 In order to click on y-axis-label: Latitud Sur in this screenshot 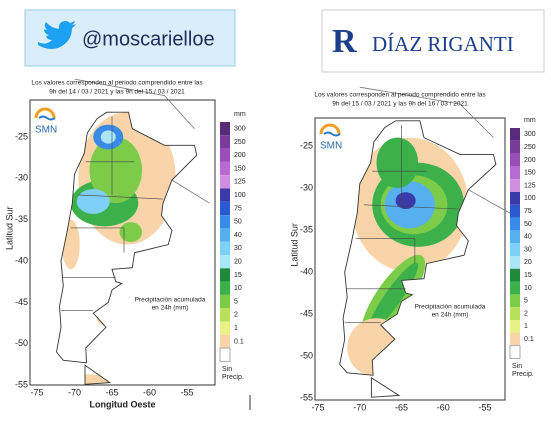, I will do `click(294, 245)`.